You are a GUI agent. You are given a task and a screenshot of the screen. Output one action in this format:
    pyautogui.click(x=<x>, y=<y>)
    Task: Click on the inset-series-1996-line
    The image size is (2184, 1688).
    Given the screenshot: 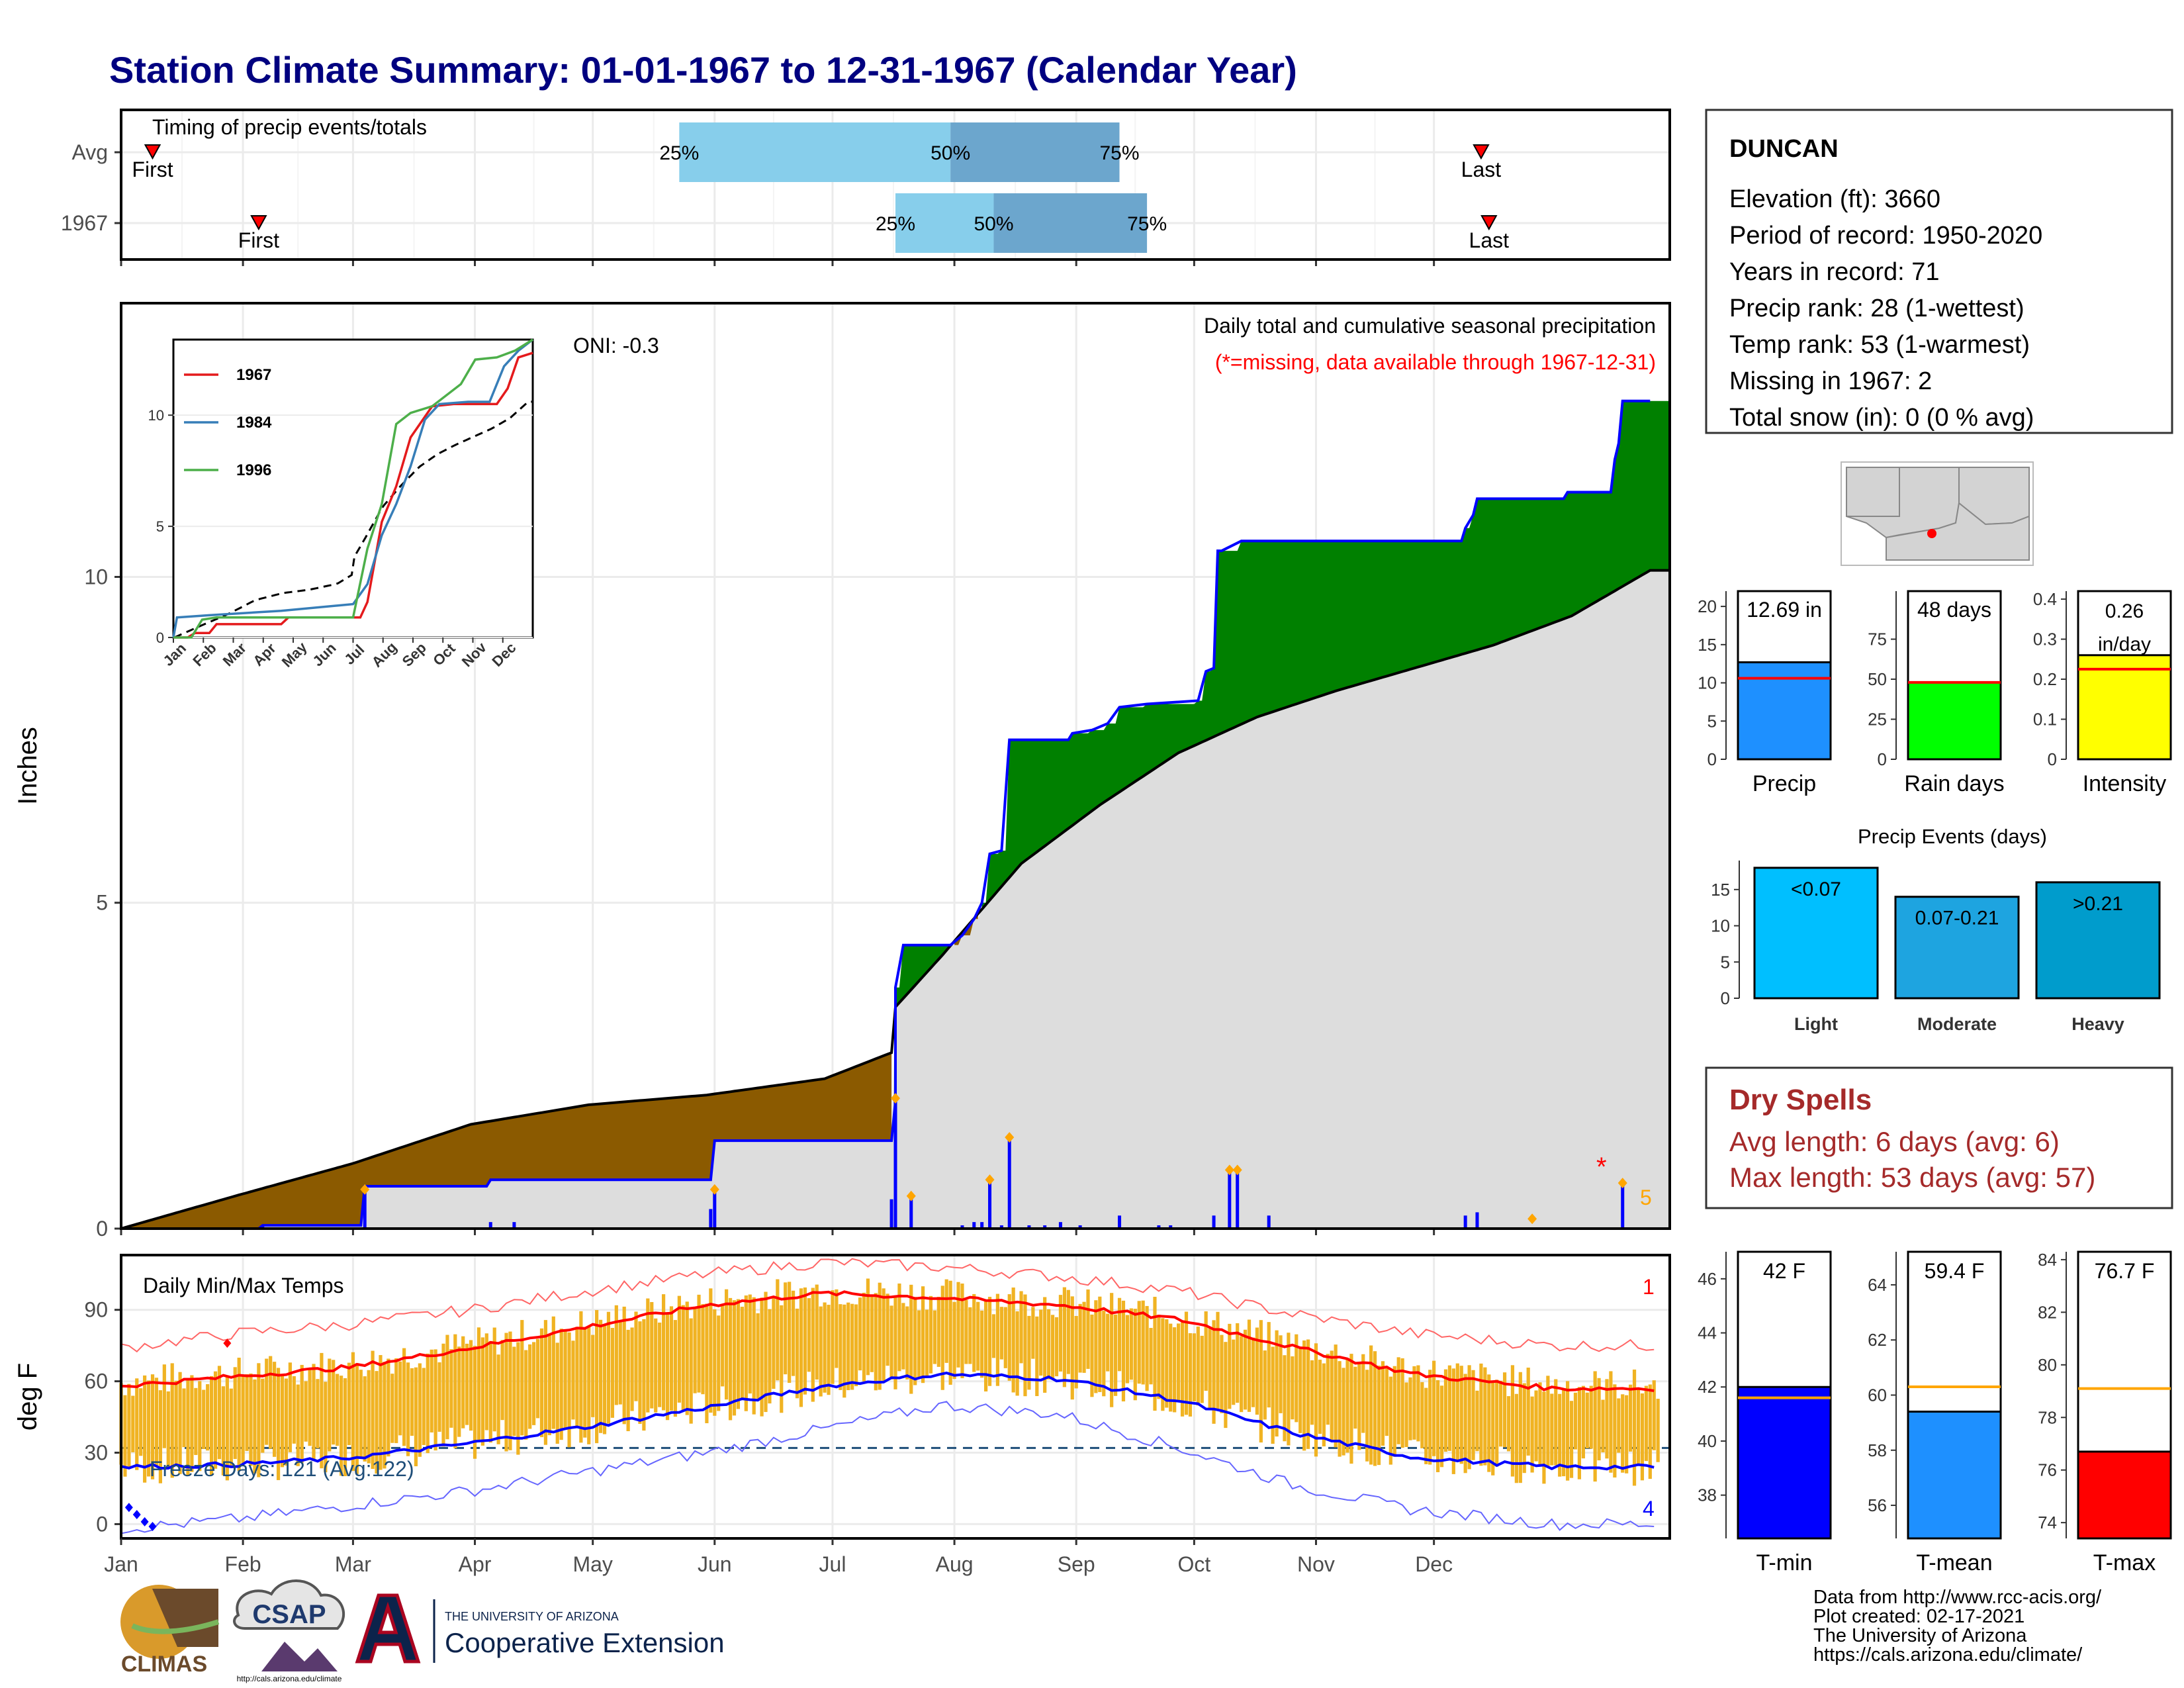 What is the action you would take?
    pyautogui.click(x=353, y=488)
    